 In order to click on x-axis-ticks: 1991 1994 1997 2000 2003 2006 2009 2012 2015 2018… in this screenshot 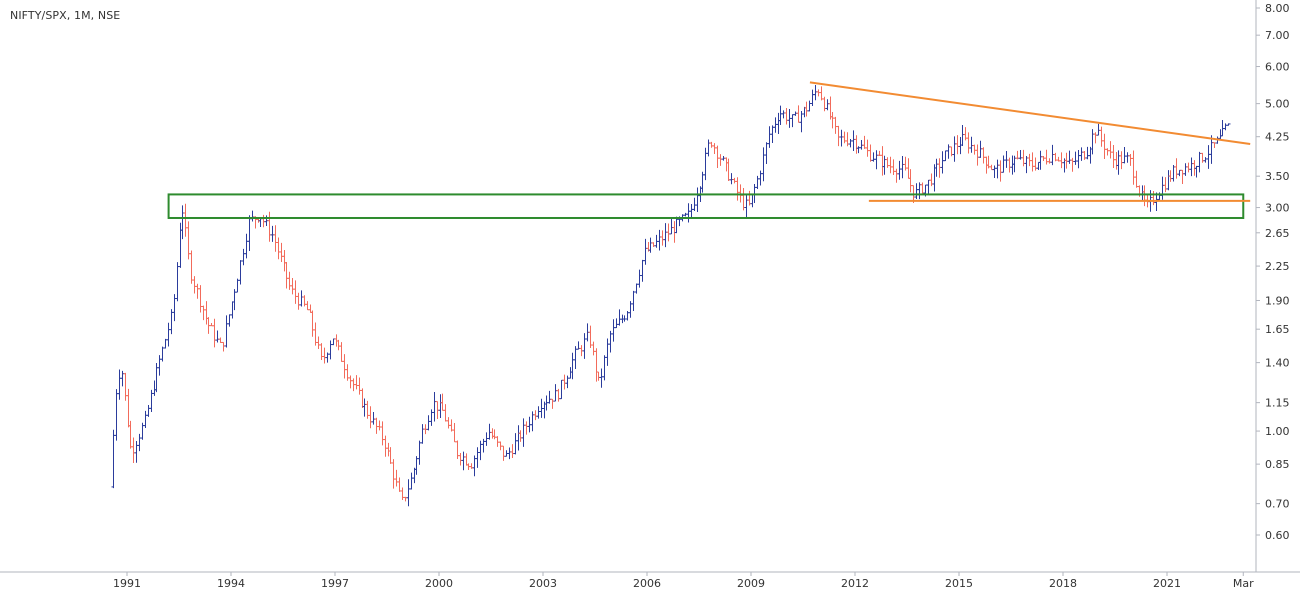, I will do `click(683, 581)`.